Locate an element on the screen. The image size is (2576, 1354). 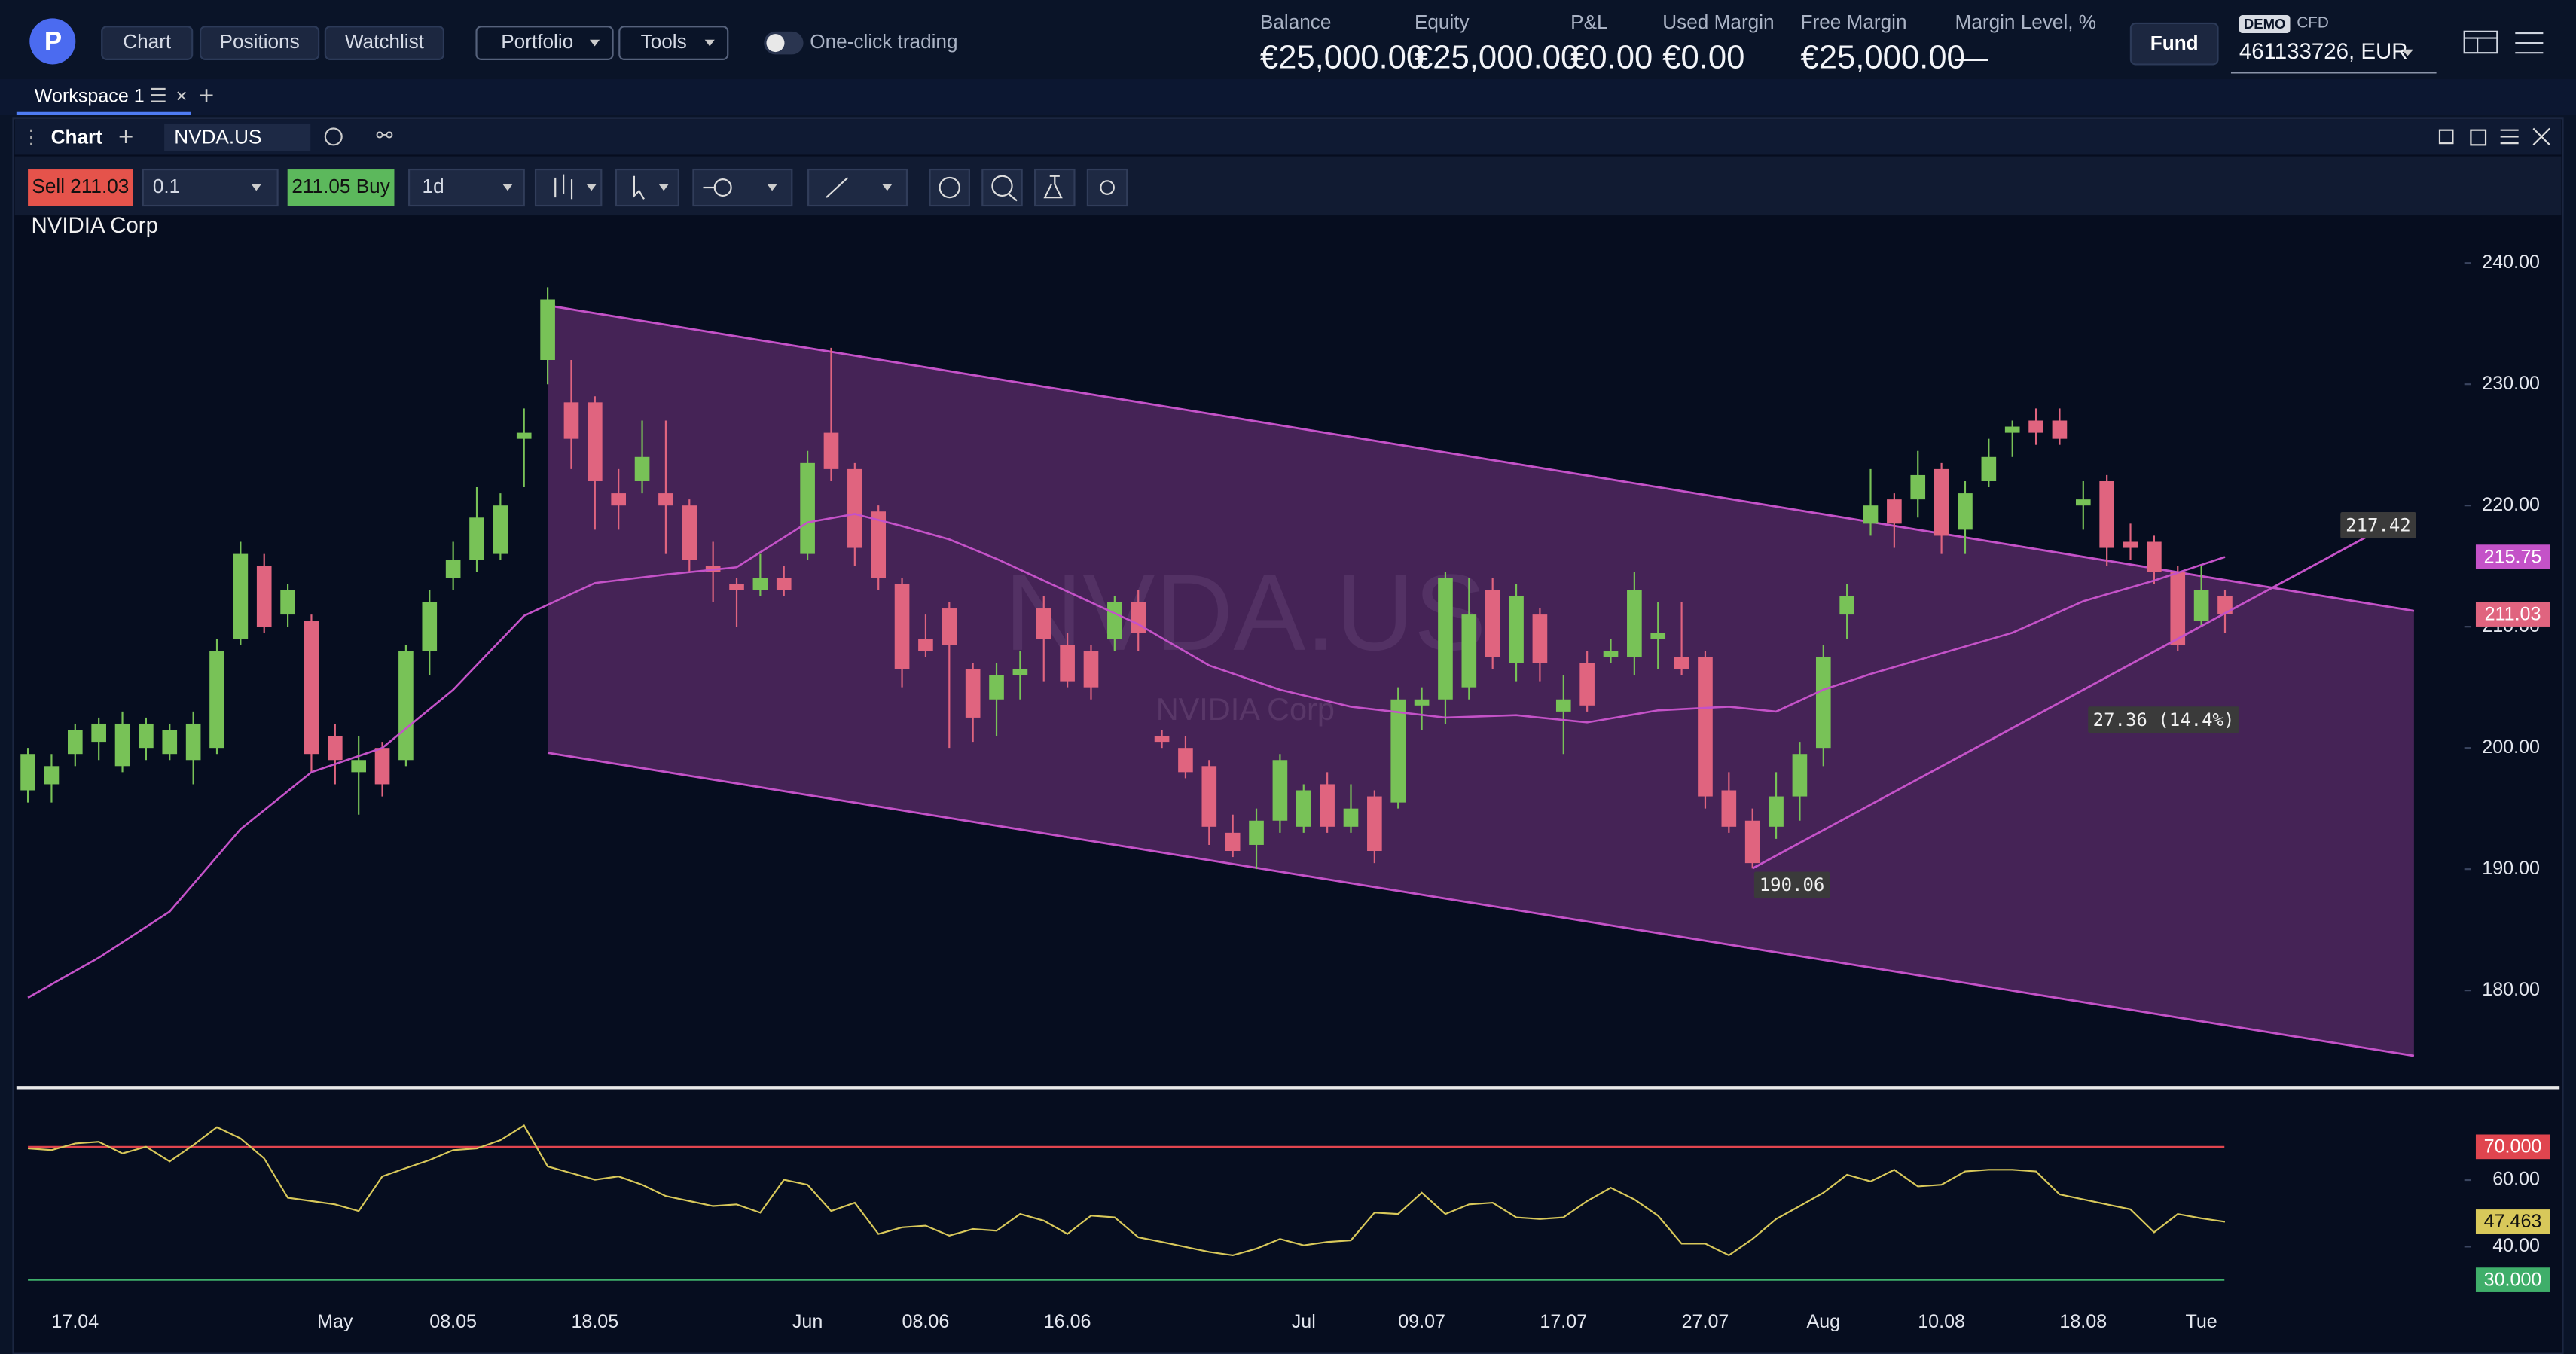
add-tab-icon: + is located at coordinates (207, 96).